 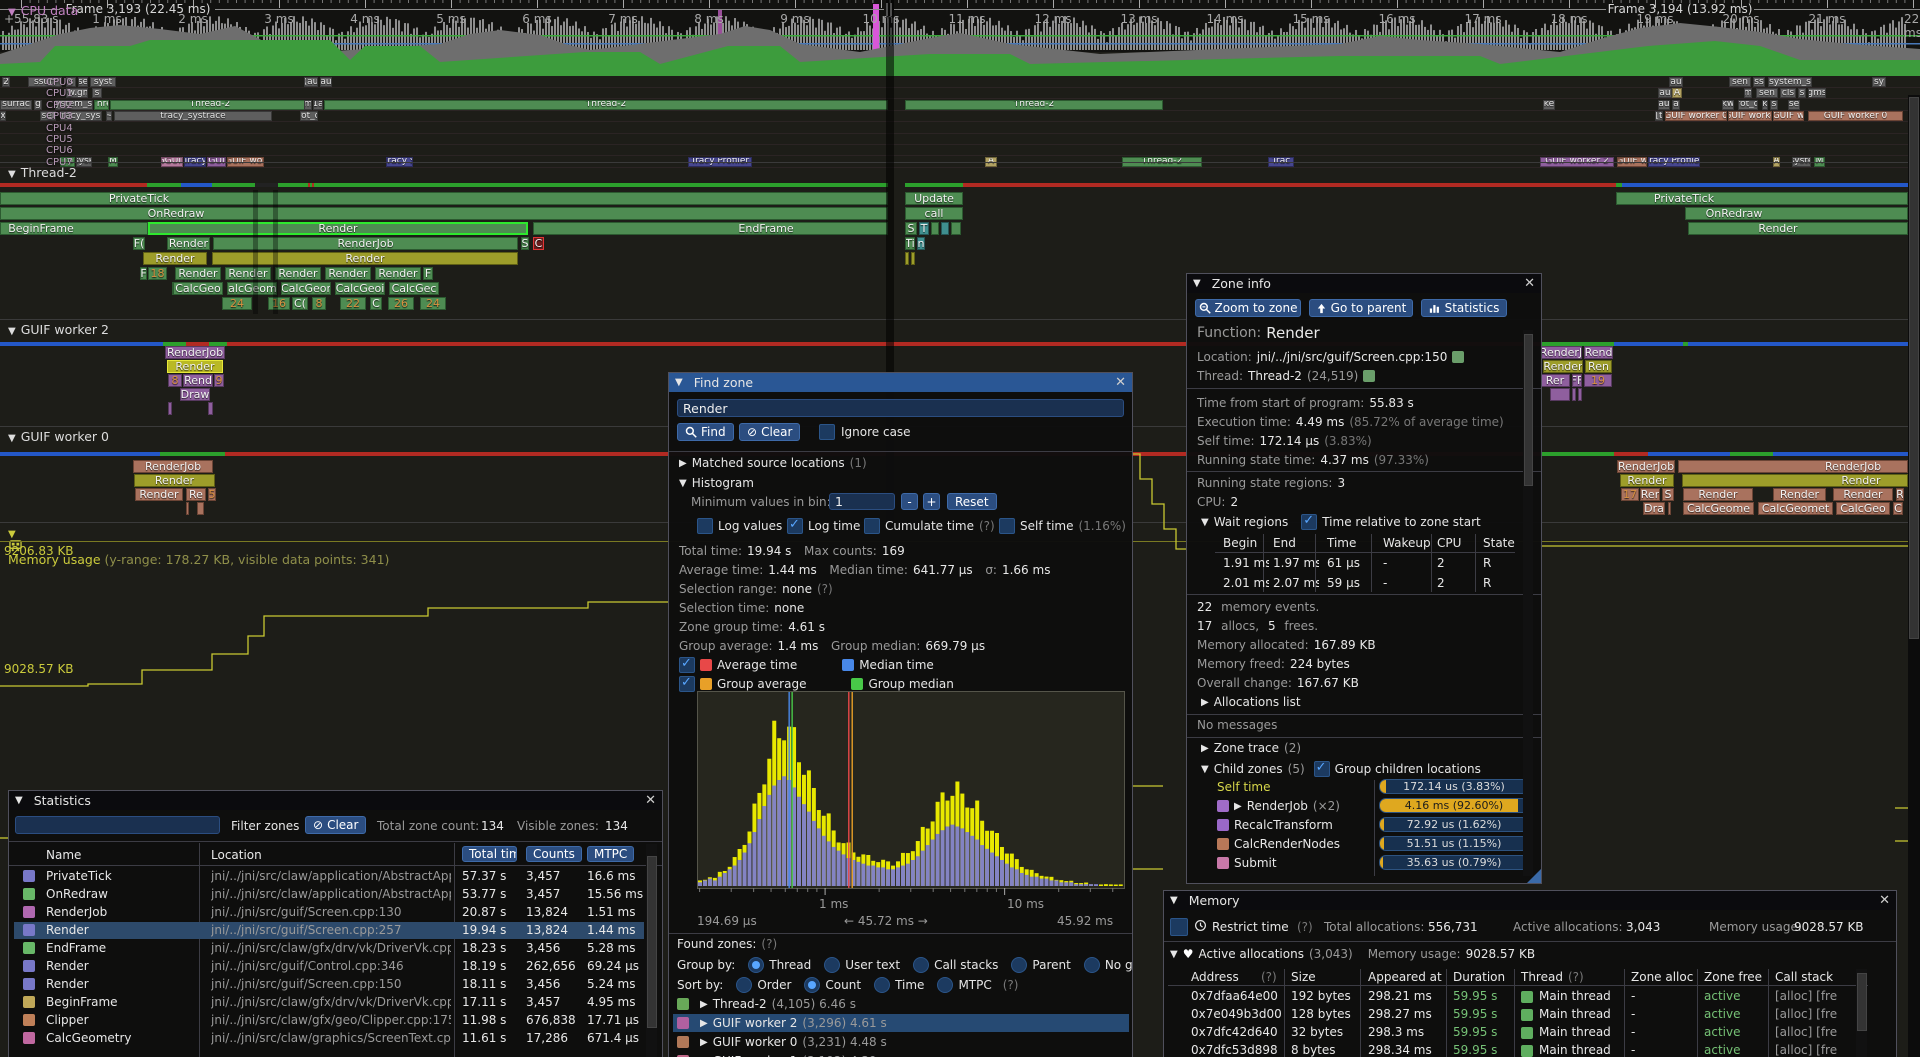 I want to click on cpu-zone: cls, so click(x=1788, y=93).